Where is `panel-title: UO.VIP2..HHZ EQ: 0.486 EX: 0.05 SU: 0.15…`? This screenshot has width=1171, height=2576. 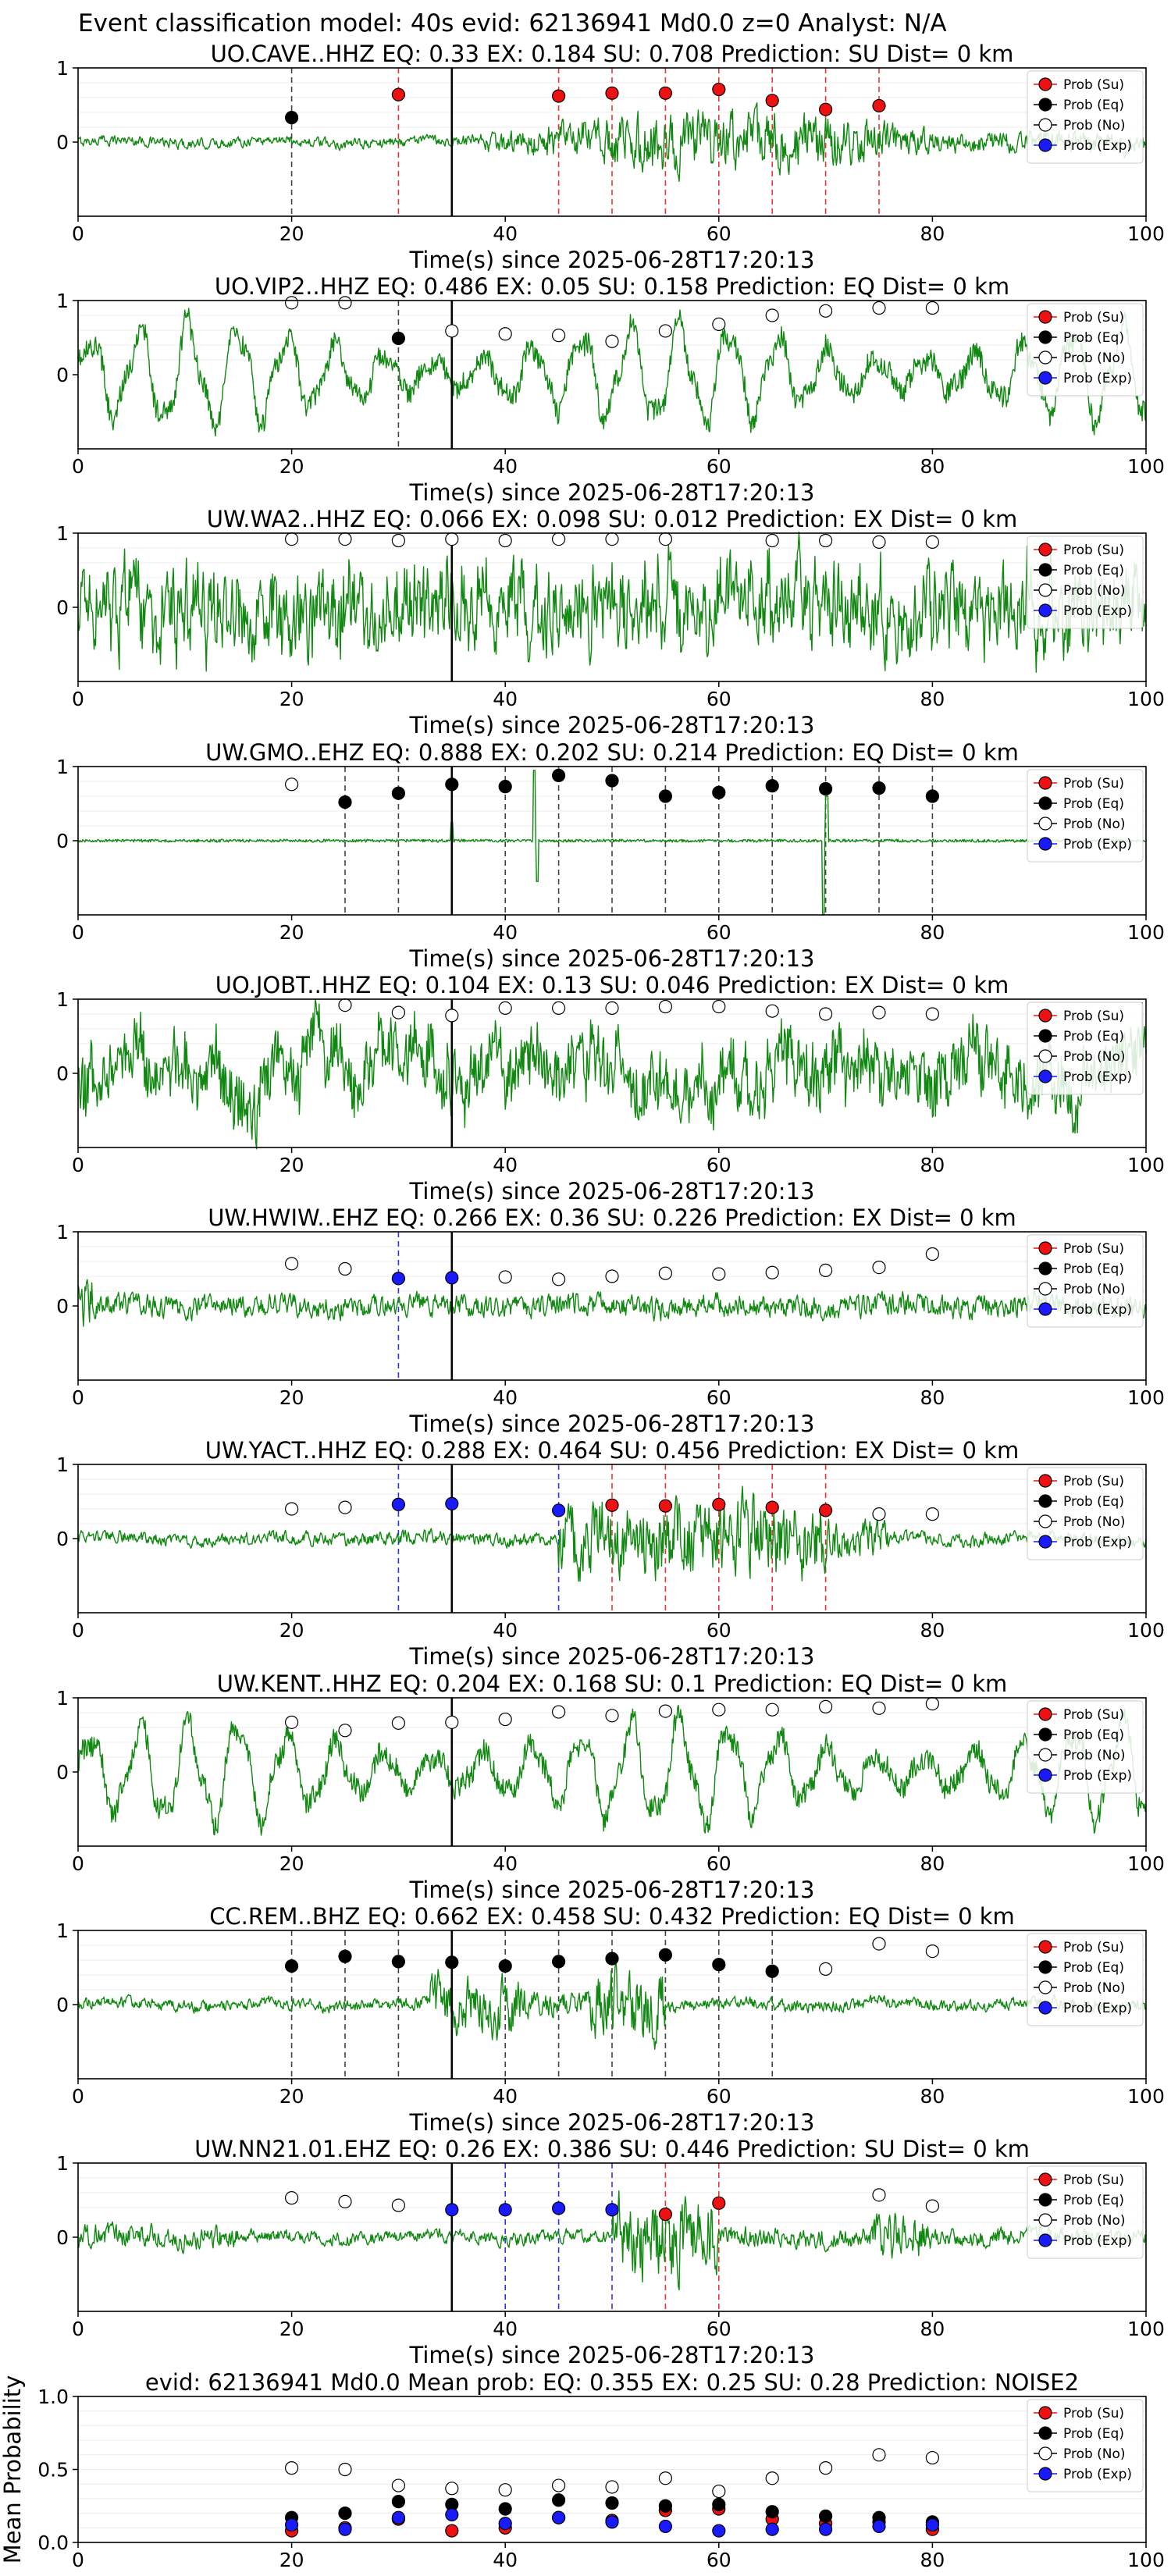
panel-title: UO.VIP2..HHZ EQ: 0.486 EX: 0.05 SU: 0.15… is located at coordinates (612, 286).